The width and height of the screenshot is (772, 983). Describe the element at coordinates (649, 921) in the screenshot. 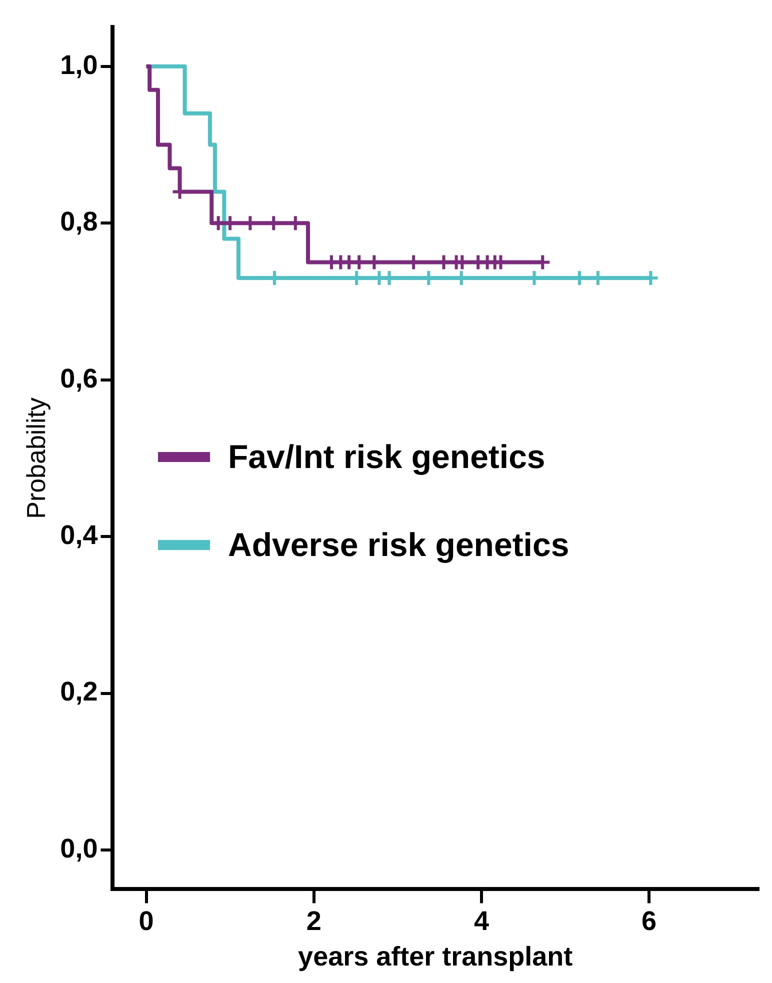

I see `x-tick-label: 6` at that location.